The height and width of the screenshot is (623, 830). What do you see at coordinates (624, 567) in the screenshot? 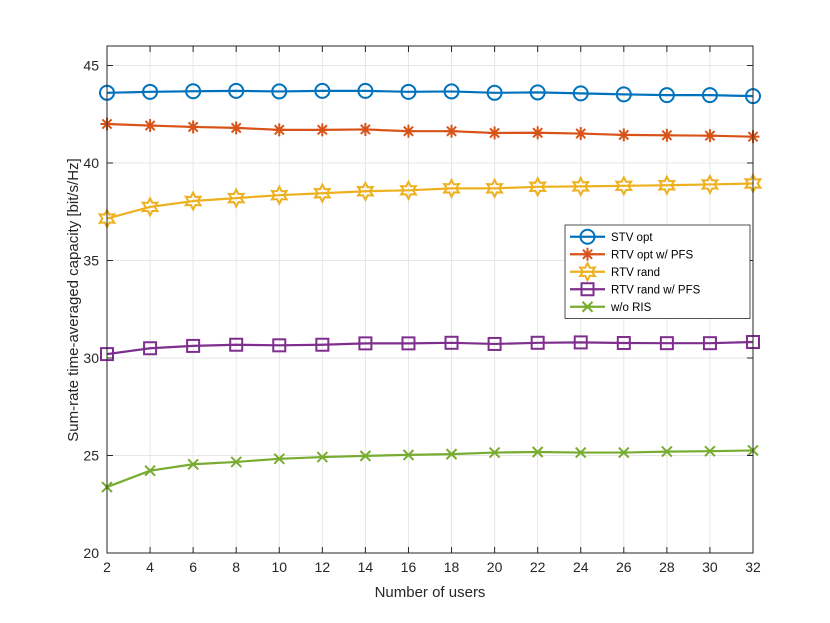
I see `x-tick-label: 26` at bounding box center [624, 567].